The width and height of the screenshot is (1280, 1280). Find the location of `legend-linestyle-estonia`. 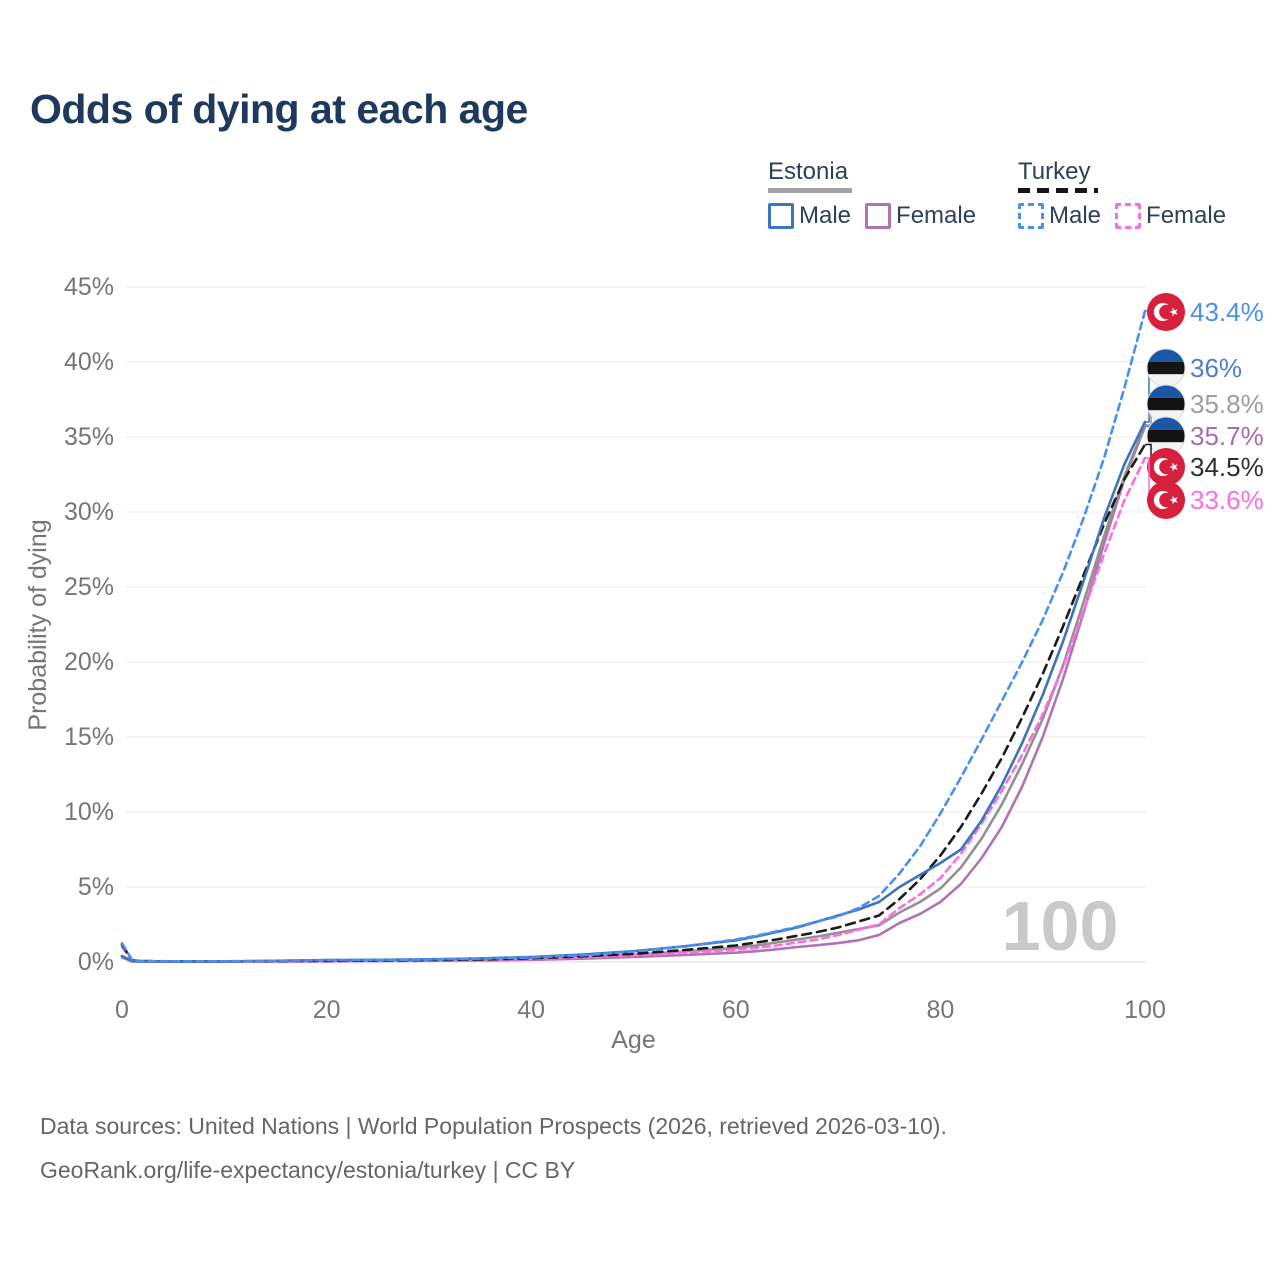

legend-linestyle-estonia is located at coordinates (810, 190).